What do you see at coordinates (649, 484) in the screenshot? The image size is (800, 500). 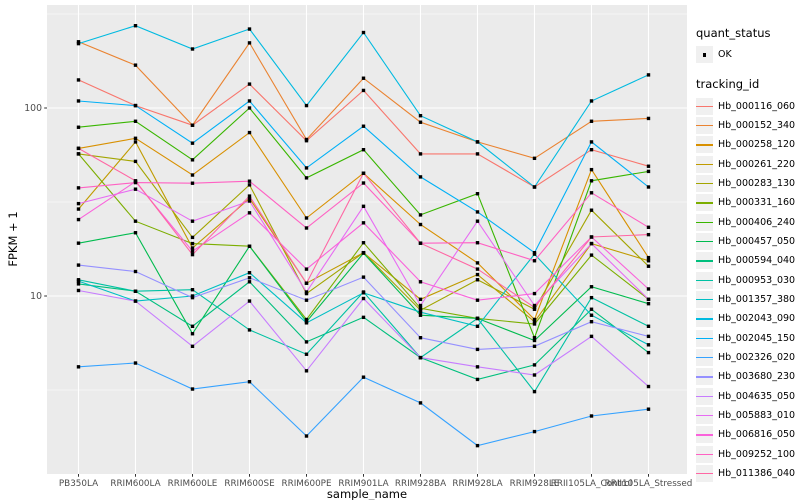 I see `x-tick-label: RRII105LA_Stressed` at bounding box center [649, 484].